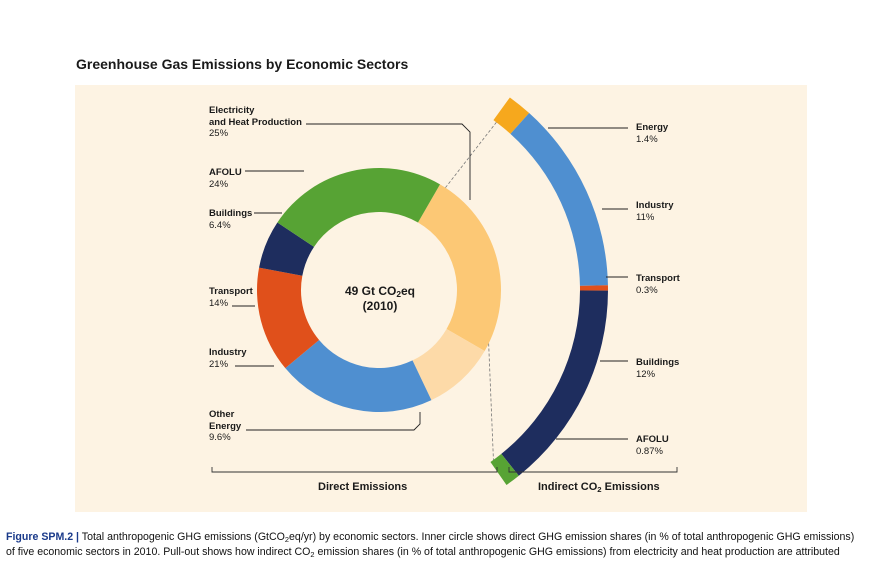 Image resolution: width=874 pixels, height=570 pixels. I want to click on indirect-label-afolu: AFOLU 0.87%, so click(652, 445).